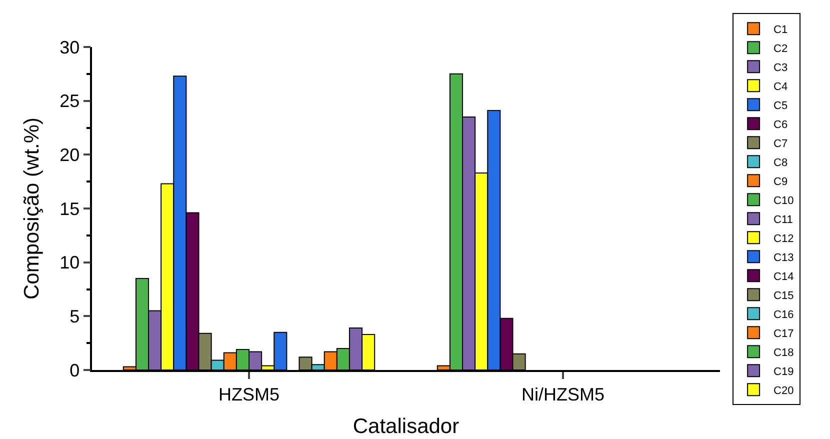 The height and width of the screenshot is (439, 830). Describe the element at coordinates (781, 144) in the screenshot. I see `legend-label: C7` at that location.